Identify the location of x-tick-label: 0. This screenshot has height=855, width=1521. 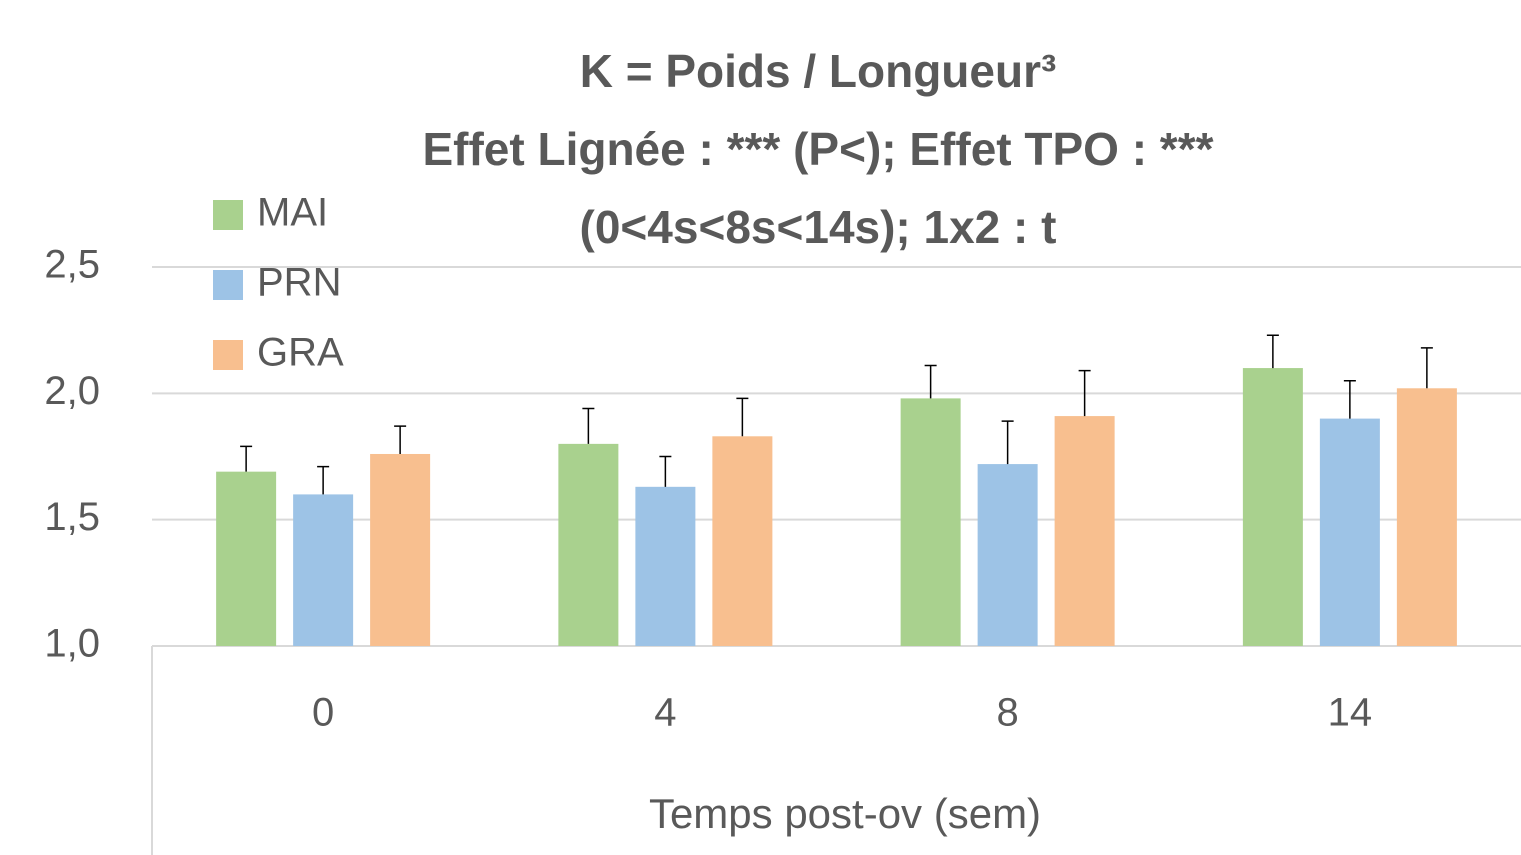
(323, 713).